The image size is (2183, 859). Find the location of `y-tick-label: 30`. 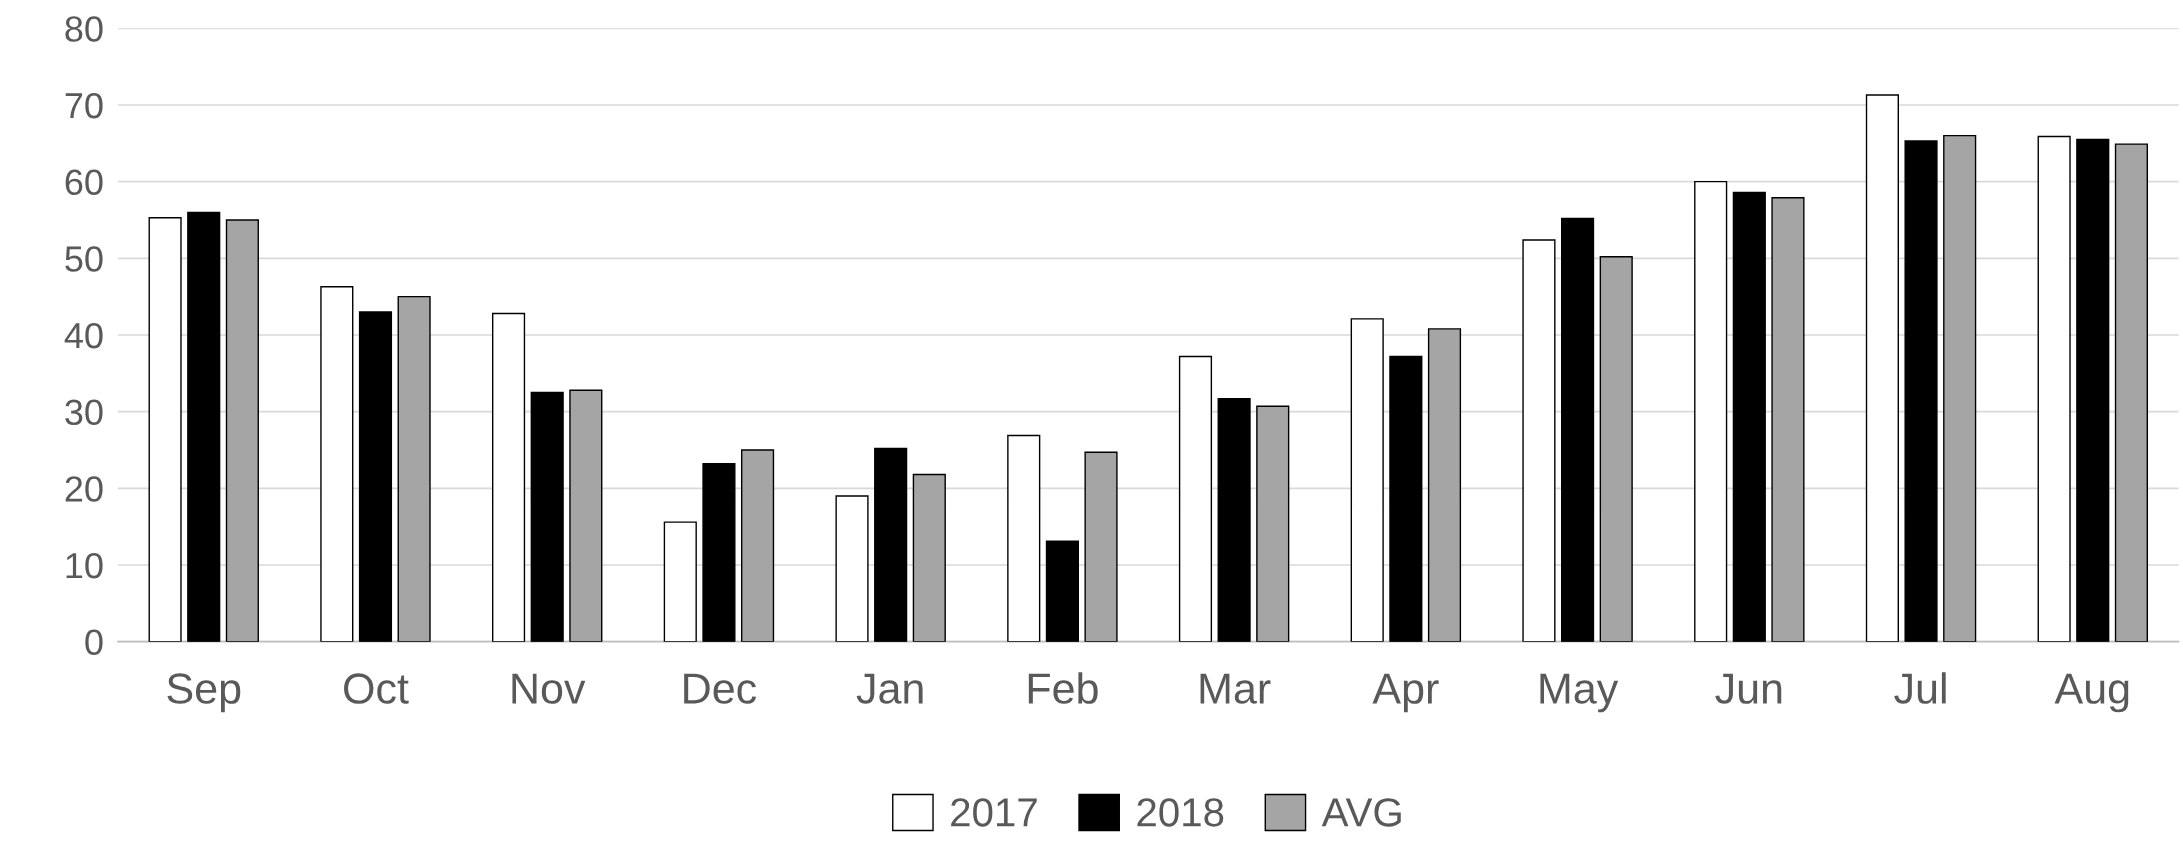

y-tick-label: 30 is located at coordinates (84, 412).